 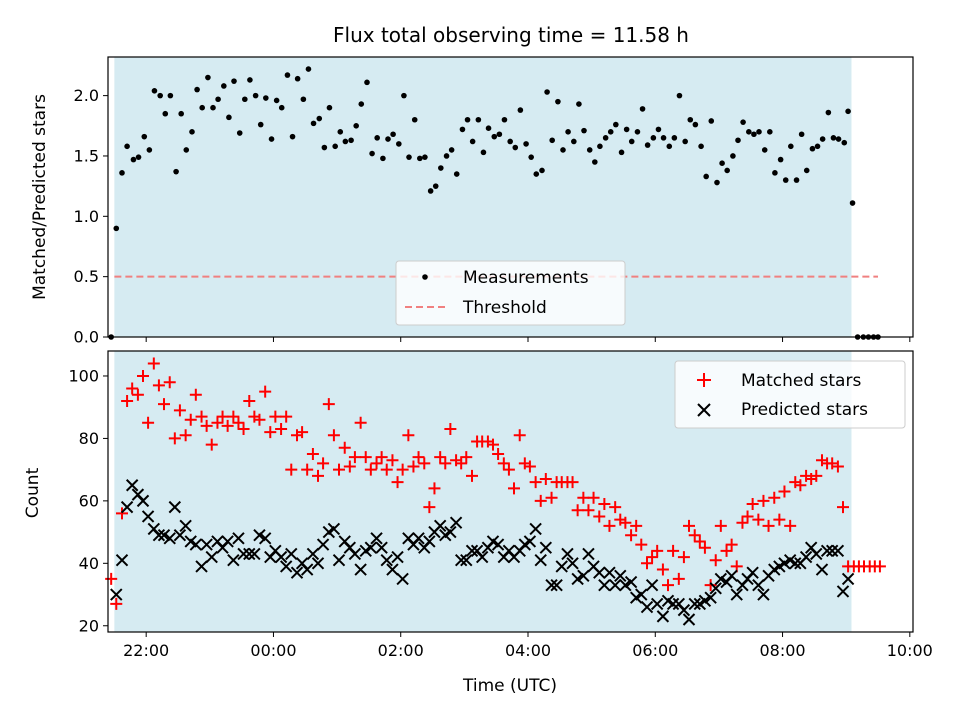 What do you see at coordinates (40, 197) in the screenshot?
I see `top-y-axis-label: Matched/Predicted stars` at bounding box center [40, 197].